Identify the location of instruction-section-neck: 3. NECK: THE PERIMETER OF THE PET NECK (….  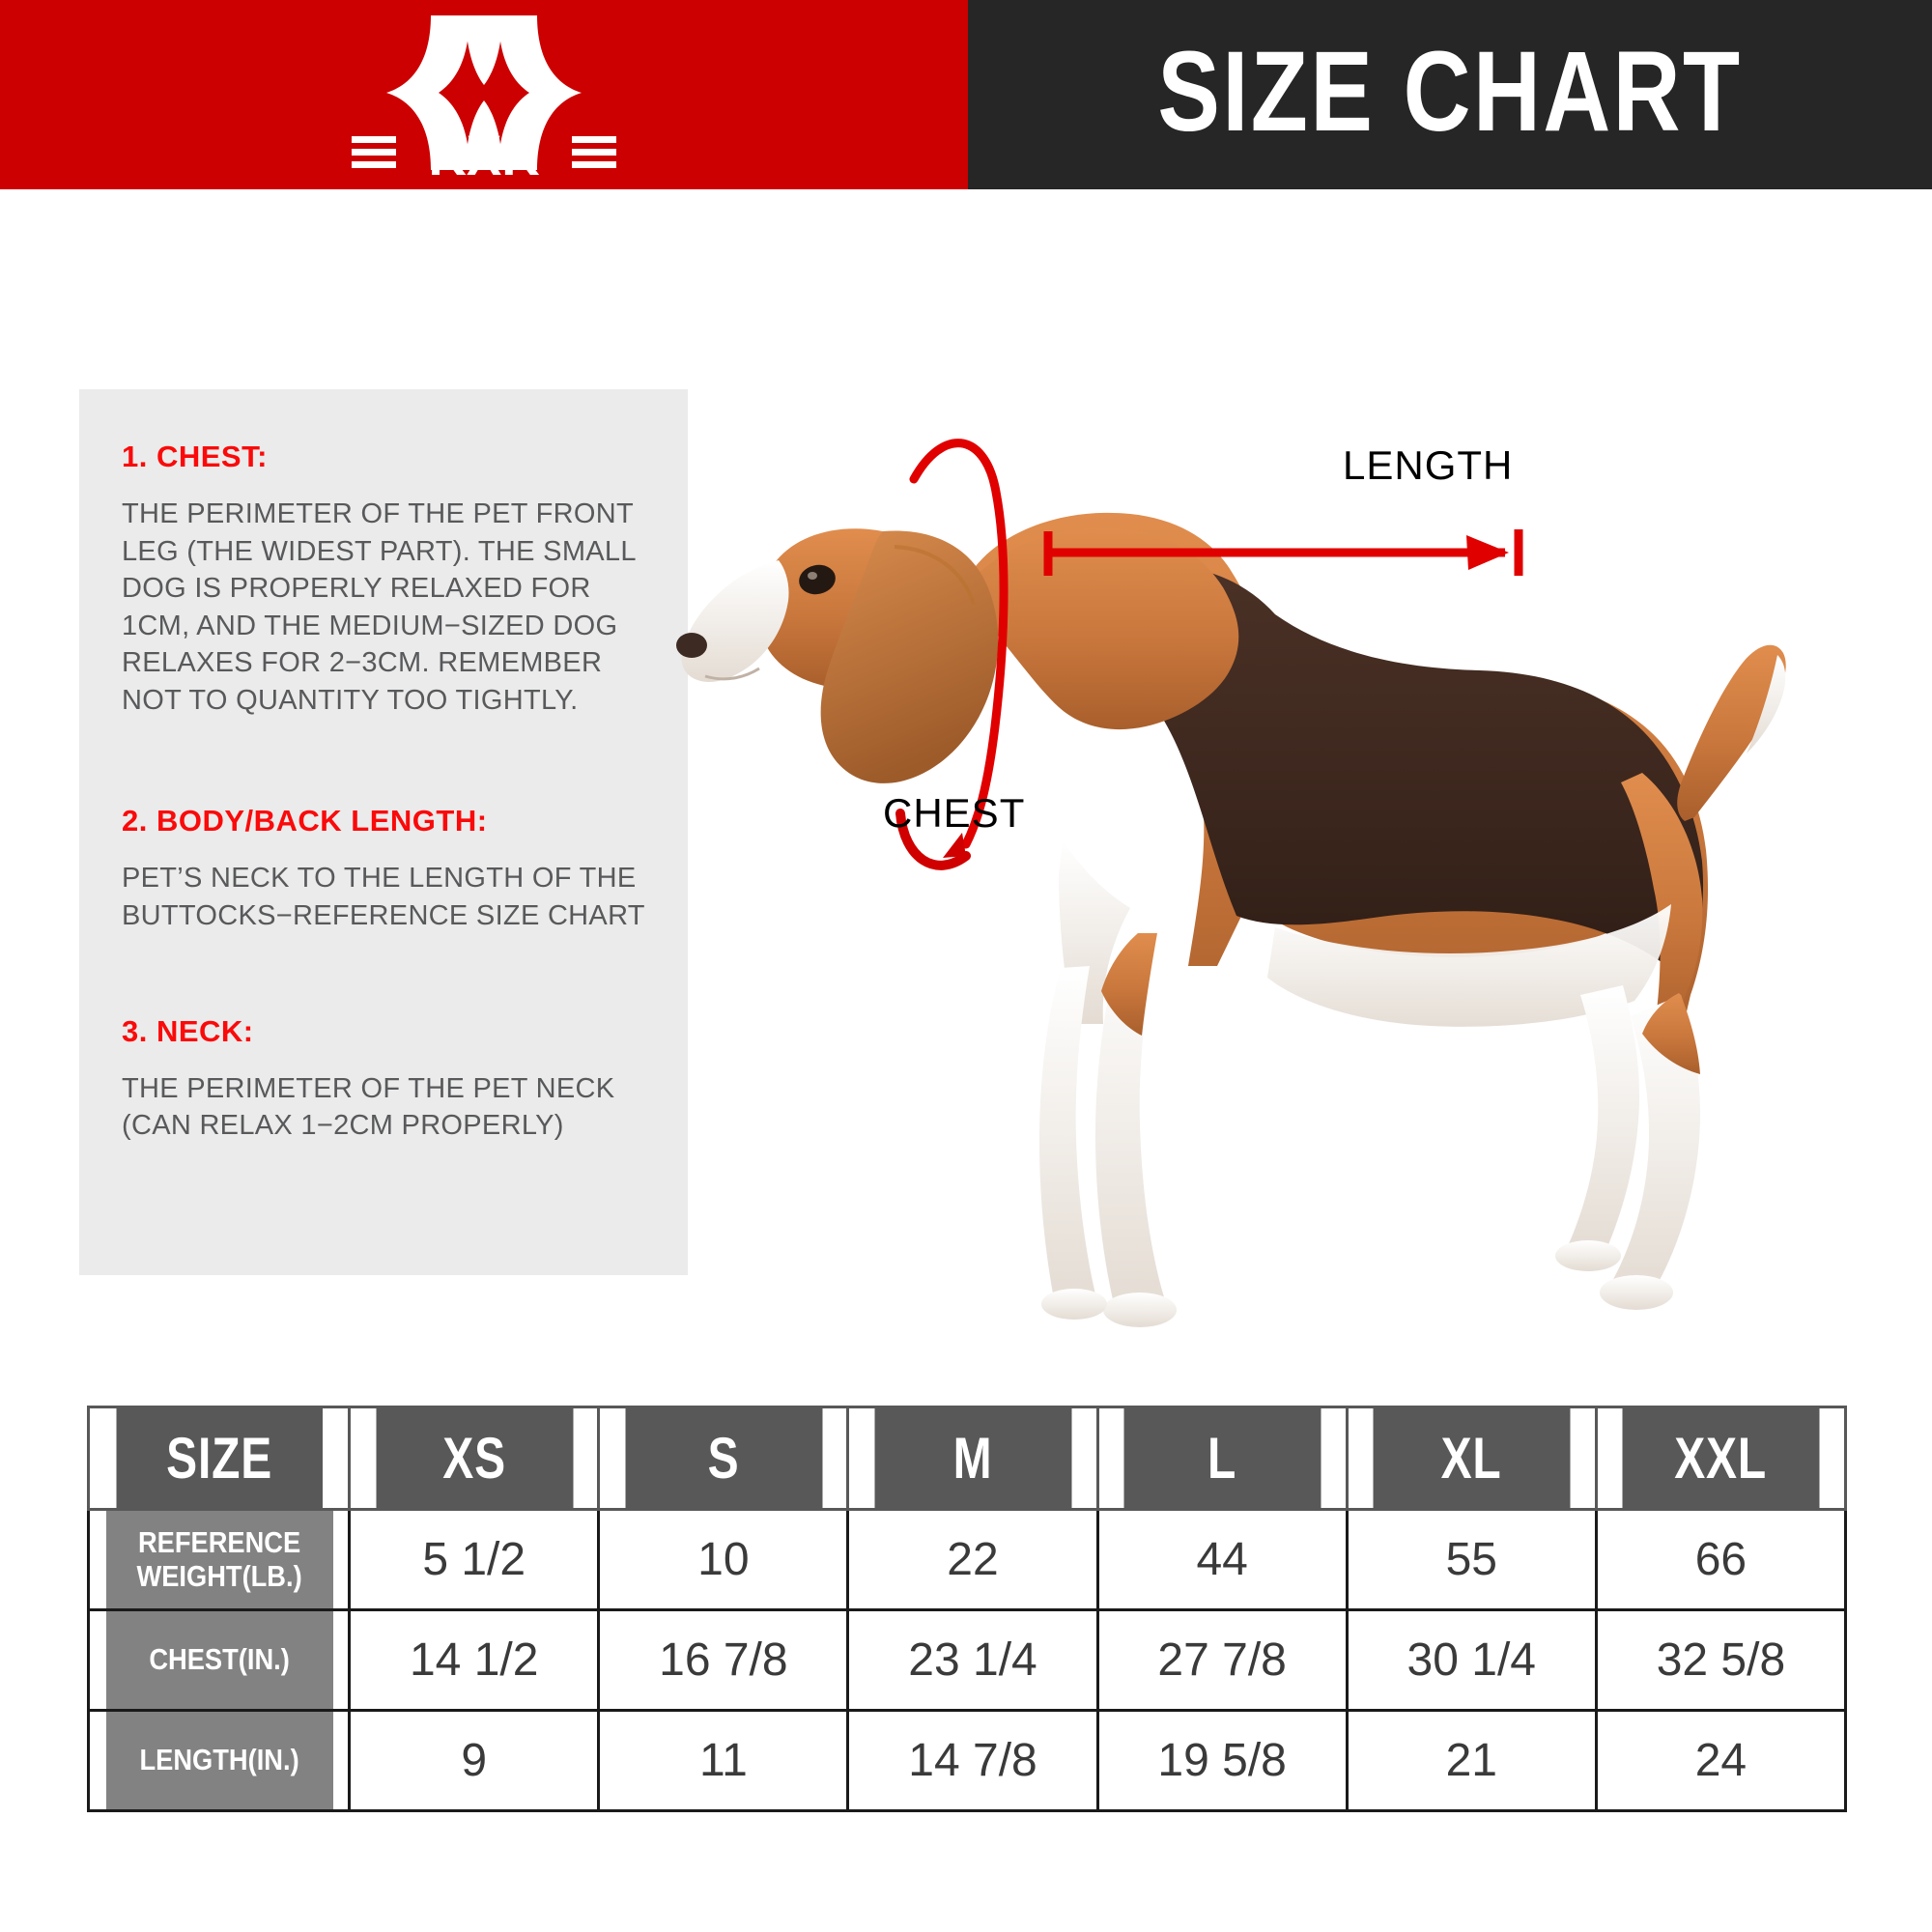
(385, 1079).